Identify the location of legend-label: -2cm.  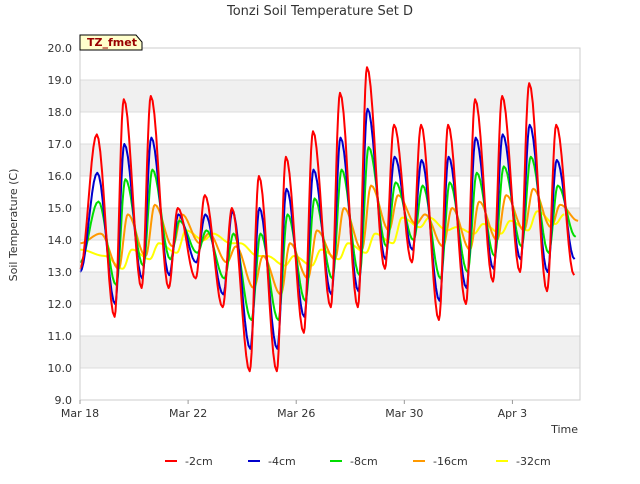
(199, 461).